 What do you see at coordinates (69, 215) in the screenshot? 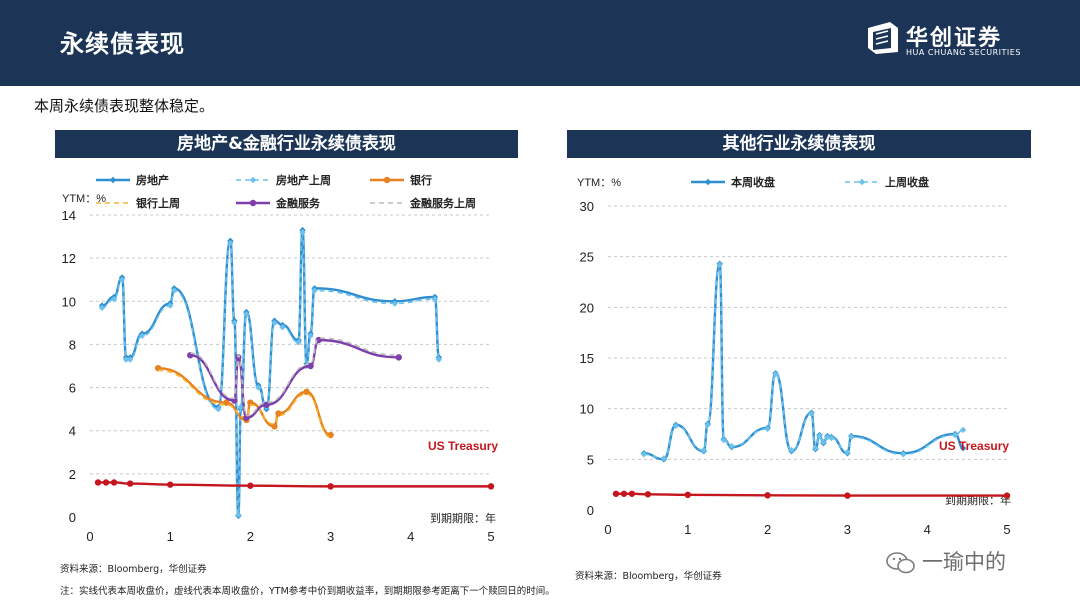
I see `y-tick-label: 14` at bounding box center [69, 215].